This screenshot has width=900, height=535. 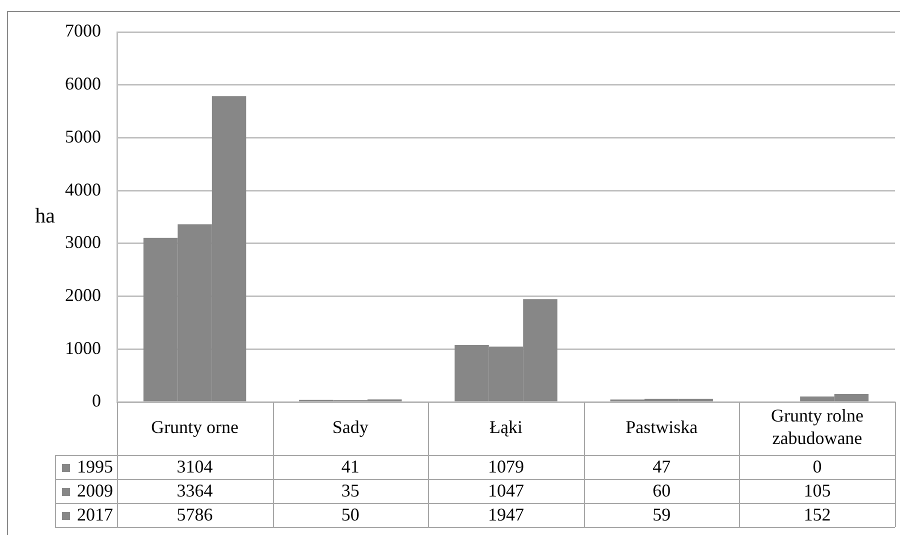 What do you see at coordinates (83, 30) in the screenshot?
I see `y-tick-label: 7000` at bounding box center [83, 30].